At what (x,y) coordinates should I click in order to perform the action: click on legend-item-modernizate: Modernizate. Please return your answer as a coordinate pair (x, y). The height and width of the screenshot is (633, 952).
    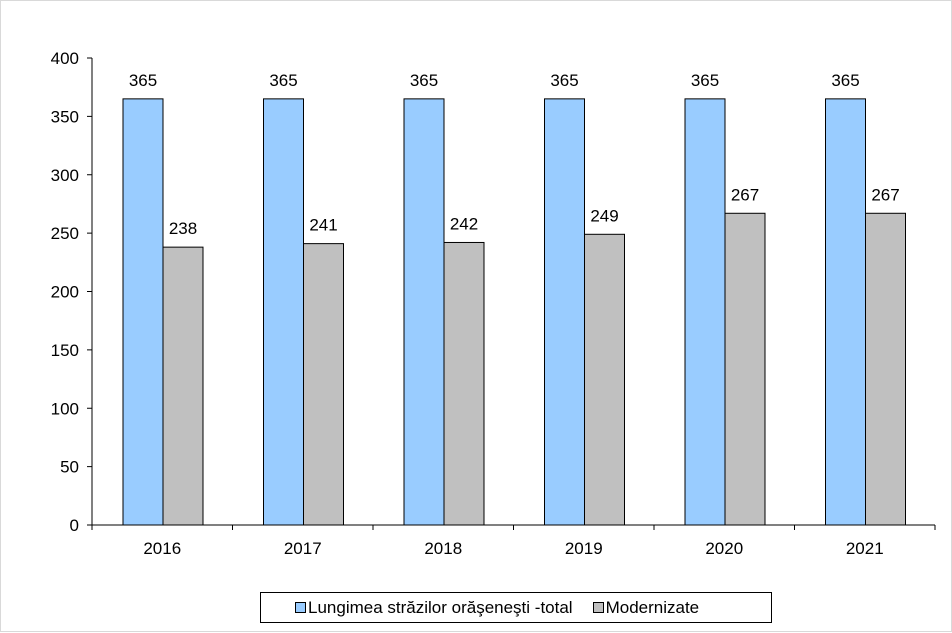
    Looking at the image, I should click on (646, 607).